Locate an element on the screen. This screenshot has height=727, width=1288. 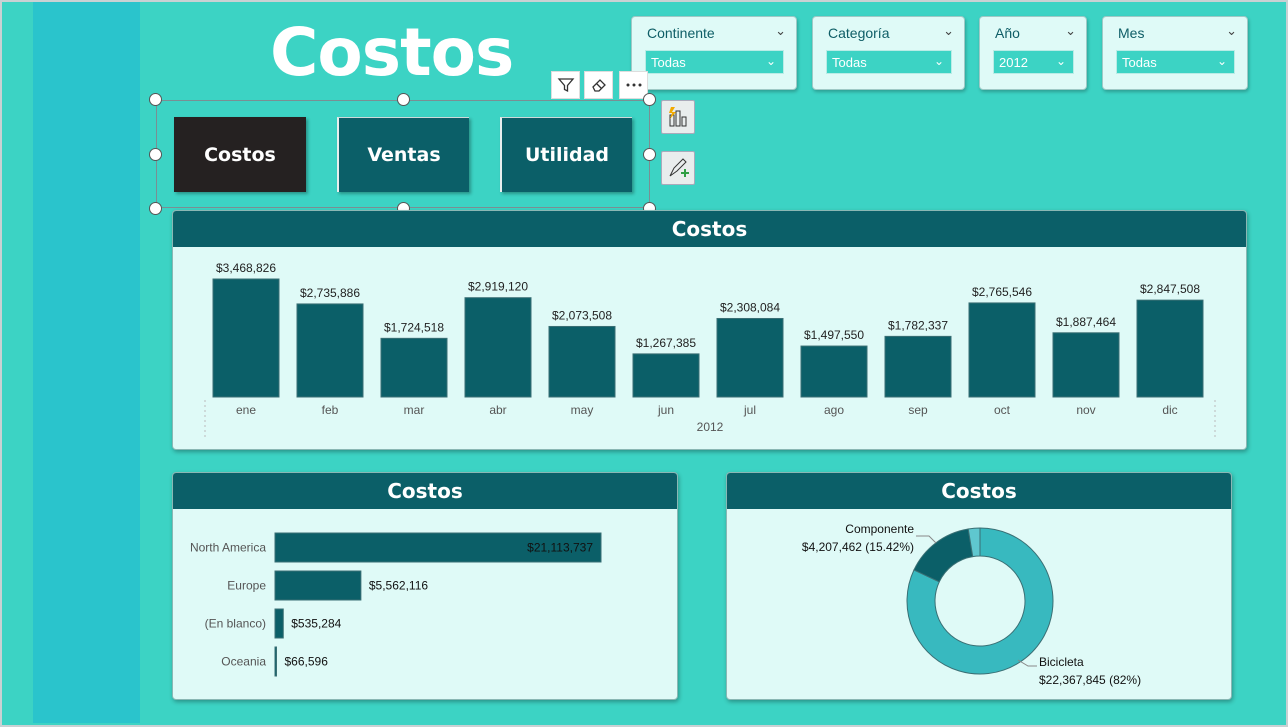
slicer-label: Mes is located at coordinates (1131, 33).